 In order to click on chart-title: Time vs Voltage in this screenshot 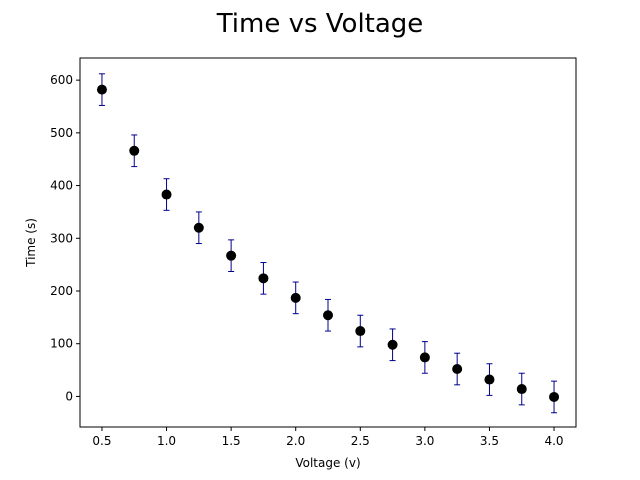, I will do `click(320, 24)`.